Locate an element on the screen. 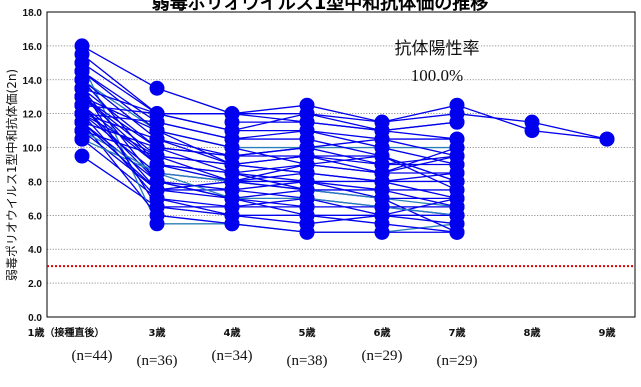  y-tick-label: 4.0 is located at coordinates (35, 250).